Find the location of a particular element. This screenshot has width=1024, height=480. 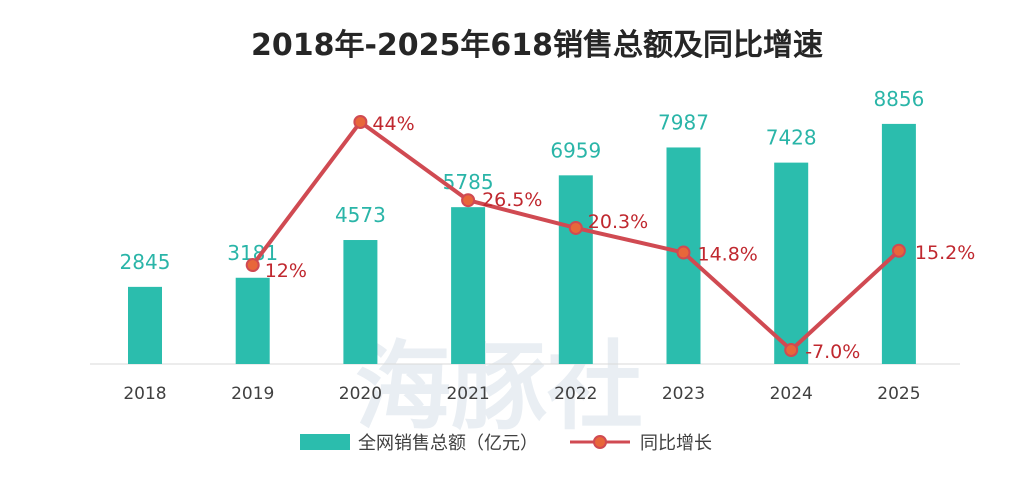

line-point-2020 is located at coordinates (360, 122).